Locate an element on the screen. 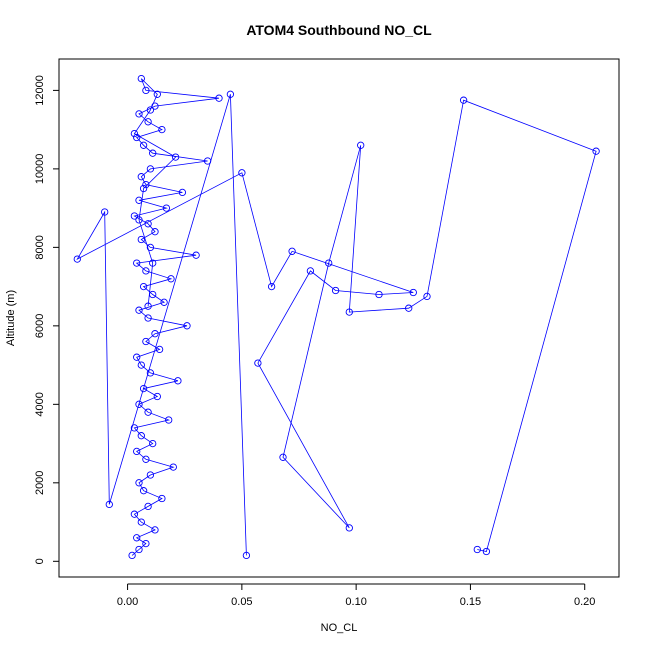  y-axis-label: Altitude (m) is located at coordinates (11, 318).